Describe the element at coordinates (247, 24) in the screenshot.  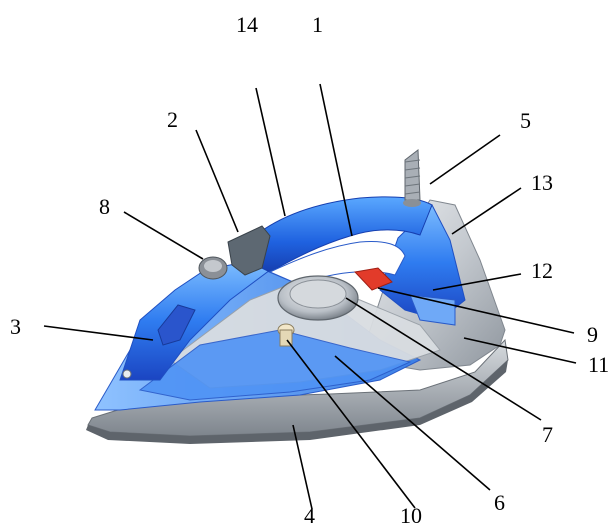
I see `label-14: 14` at that location.